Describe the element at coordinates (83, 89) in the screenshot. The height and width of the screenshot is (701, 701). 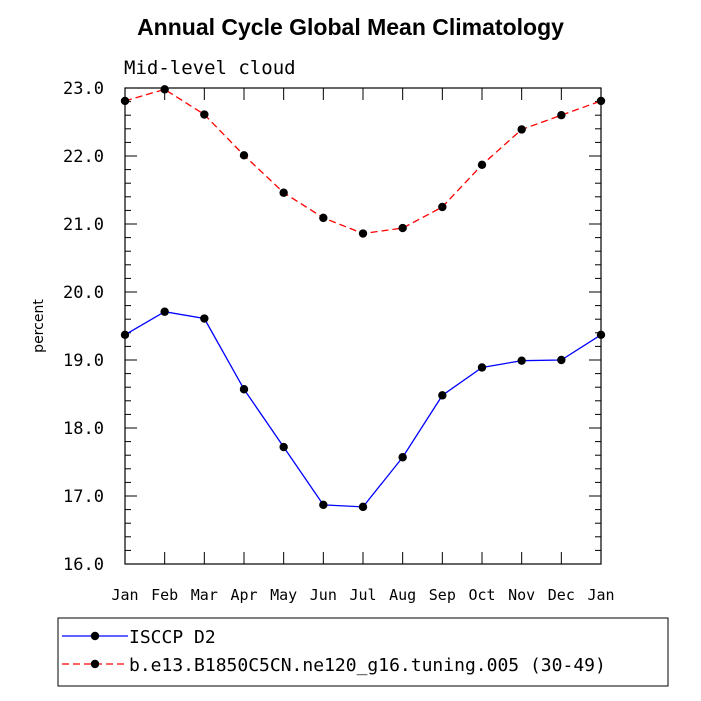
I see `y-tick-label: 23.0` at that location.